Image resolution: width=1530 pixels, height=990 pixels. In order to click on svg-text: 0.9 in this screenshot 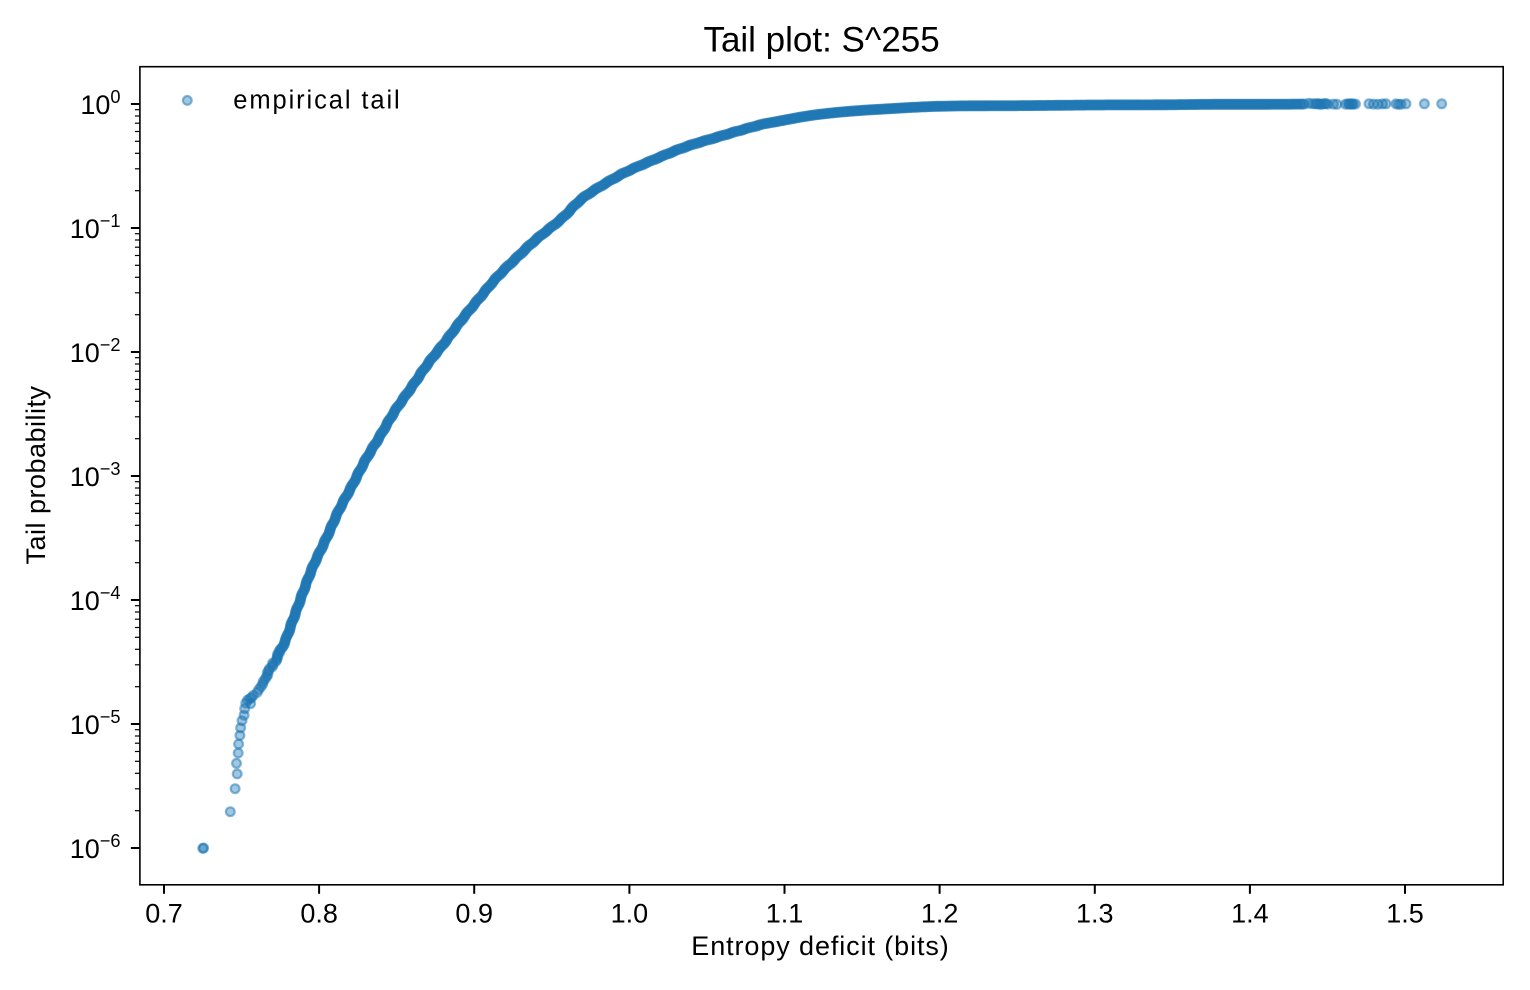, I will do `click(474, 914)`.